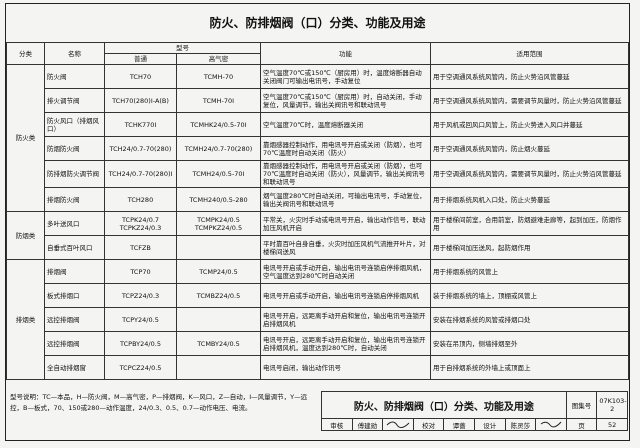 The width and height of the screenshot is (640, 448). I want to click on cell: TCHK770I, so click(140, 124).